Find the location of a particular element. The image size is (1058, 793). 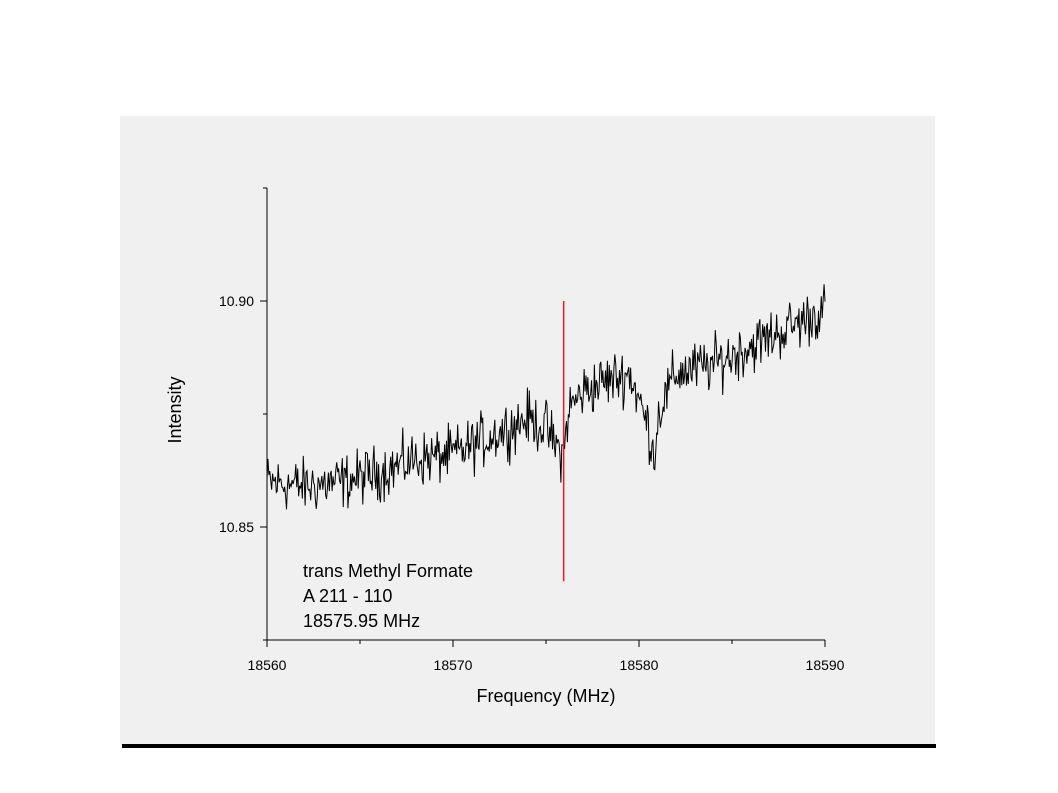

y-axis-label: Intensity is located at coordinates (175, 409).